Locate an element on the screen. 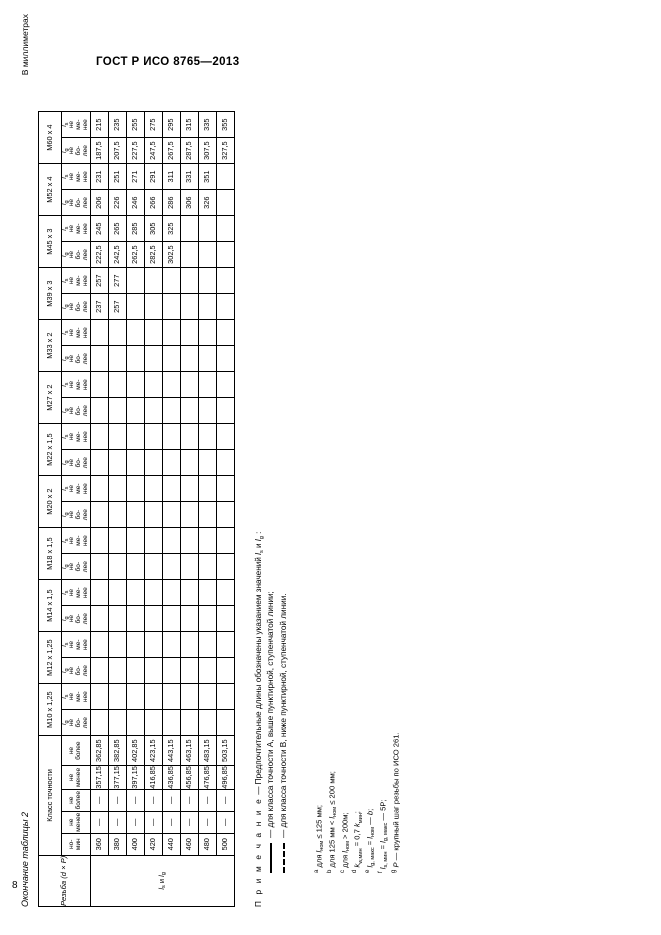  footnote-e: e lg, макс = lном — b; is located at coordinates (371, 840).